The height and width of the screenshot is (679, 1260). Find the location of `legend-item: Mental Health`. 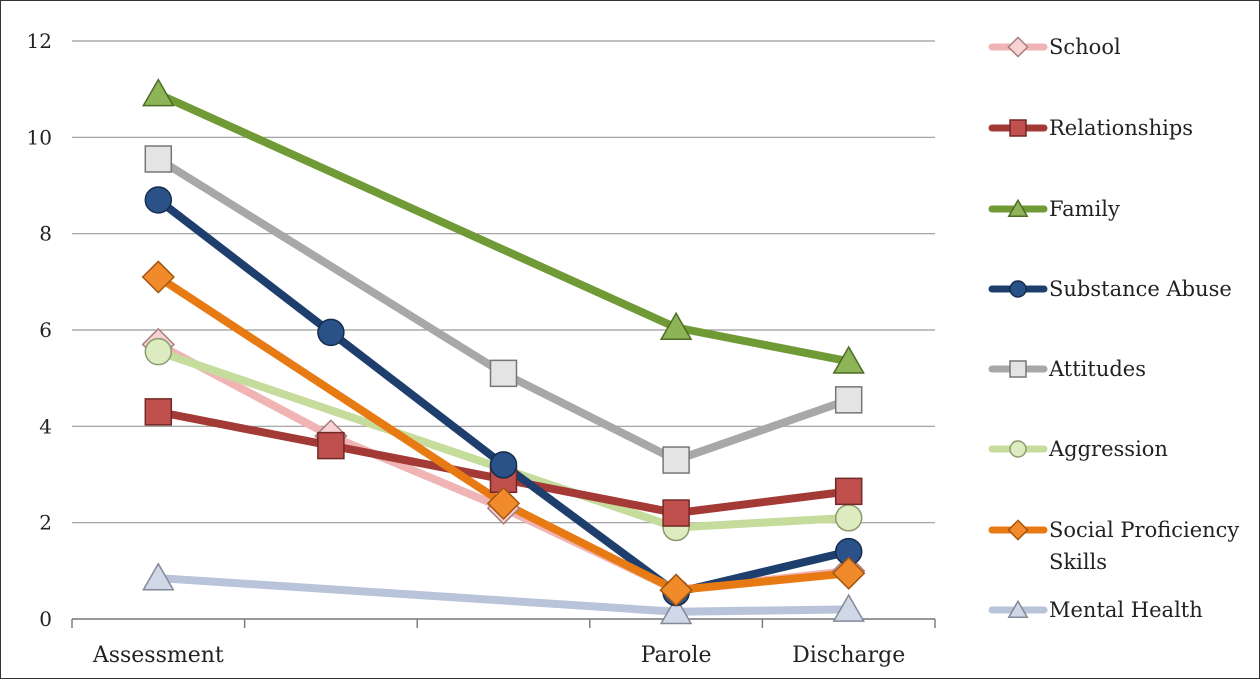

legend-item: Mental Health is located at coordinates (1095, 610).